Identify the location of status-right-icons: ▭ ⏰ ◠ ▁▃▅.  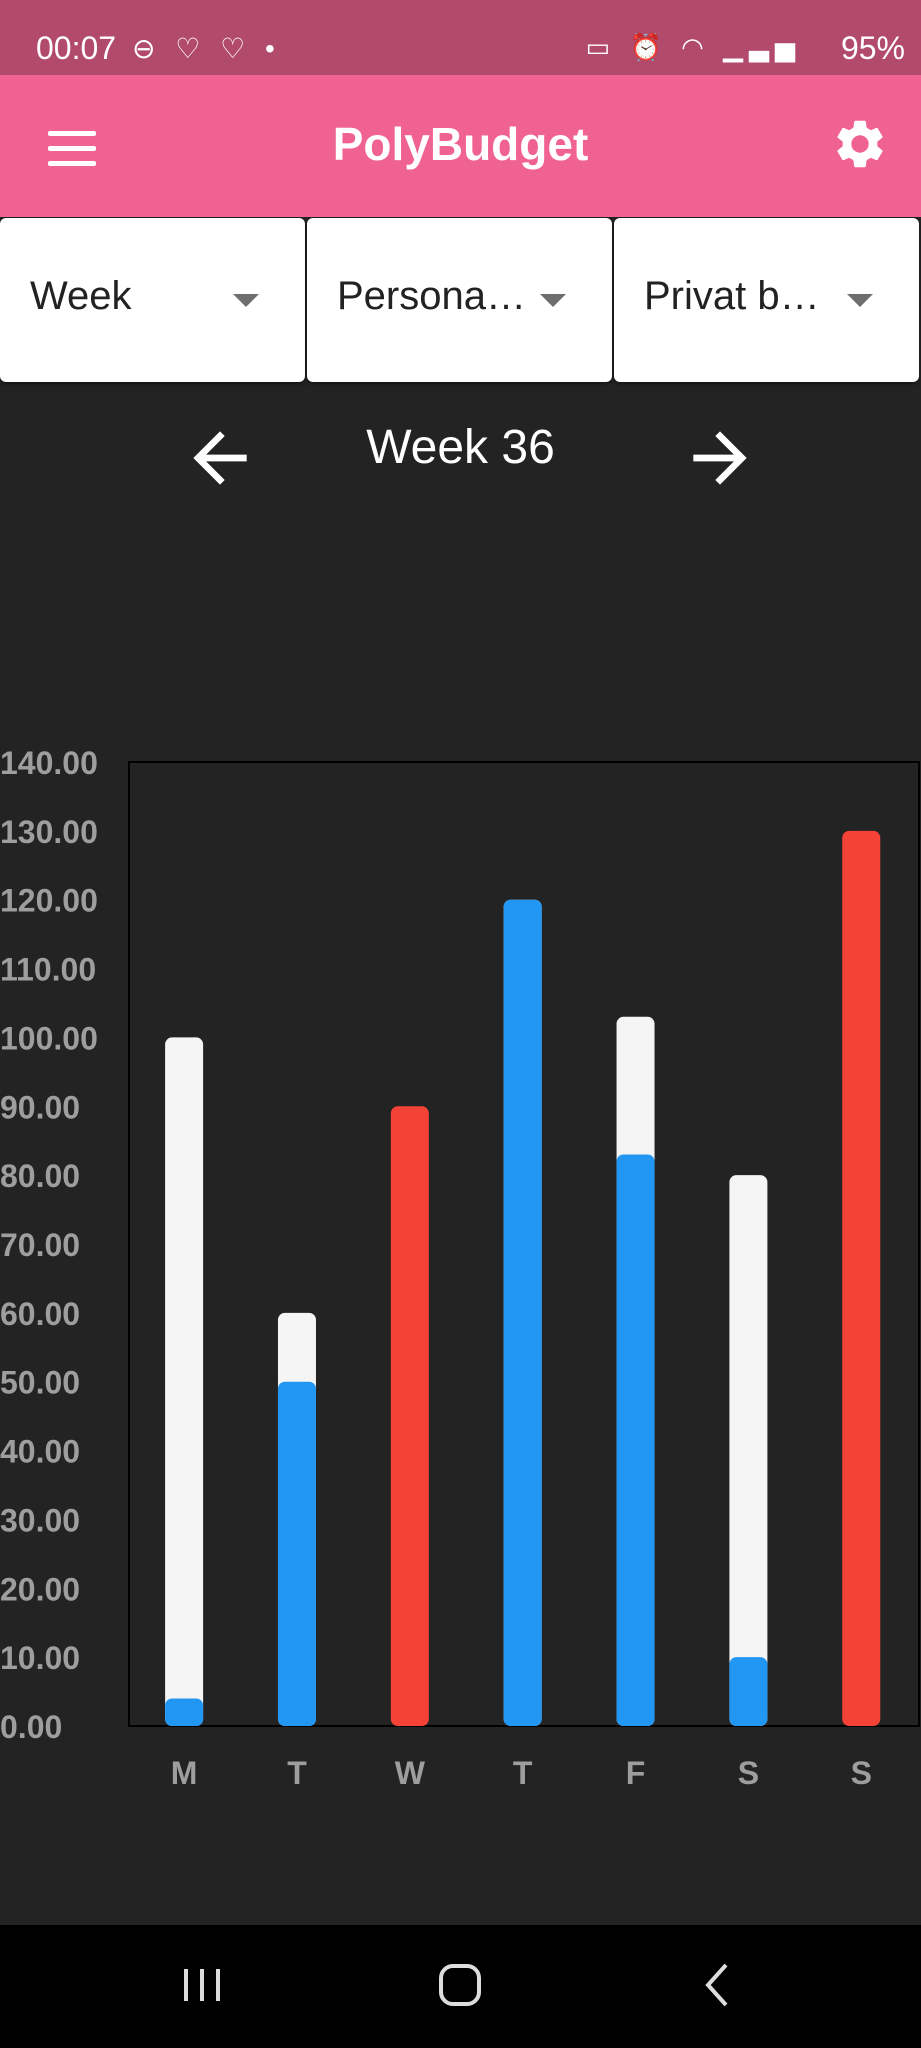
(693, 47).